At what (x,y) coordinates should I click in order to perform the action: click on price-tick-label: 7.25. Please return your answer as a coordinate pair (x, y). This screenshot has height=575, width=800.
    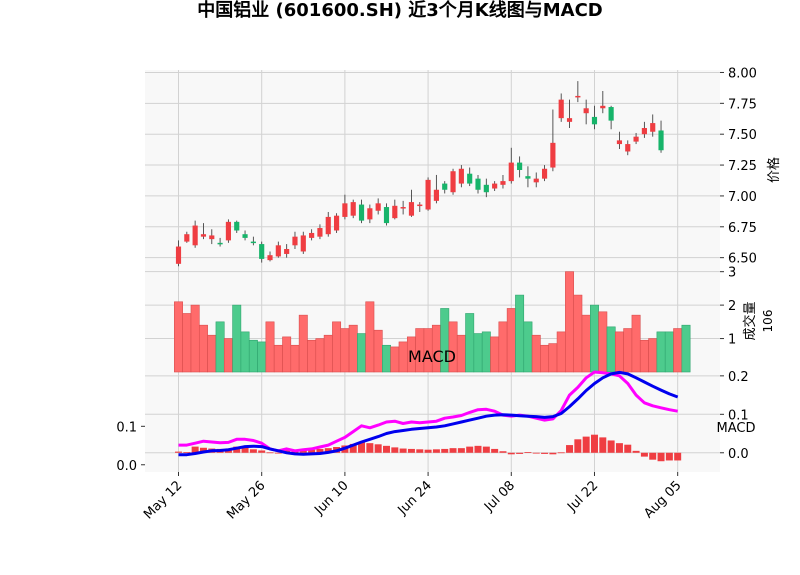
    Looking at the image, I should click on (742, 166).